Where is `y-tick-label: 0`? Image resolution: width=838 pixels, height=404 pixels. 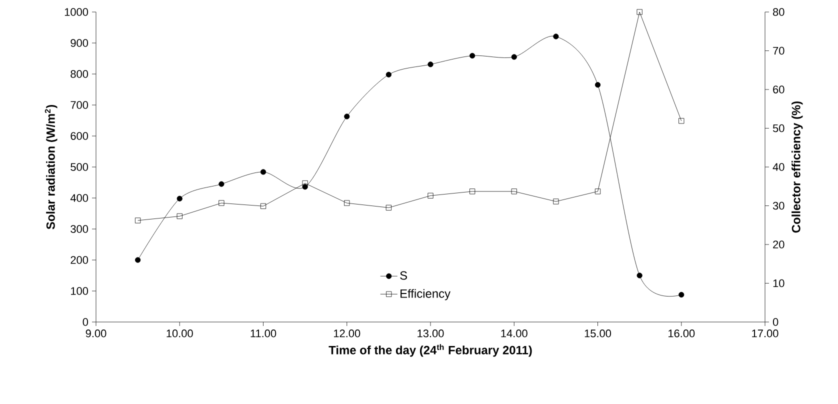 y-tick-label: 0 is located at coordinates (85, 322).